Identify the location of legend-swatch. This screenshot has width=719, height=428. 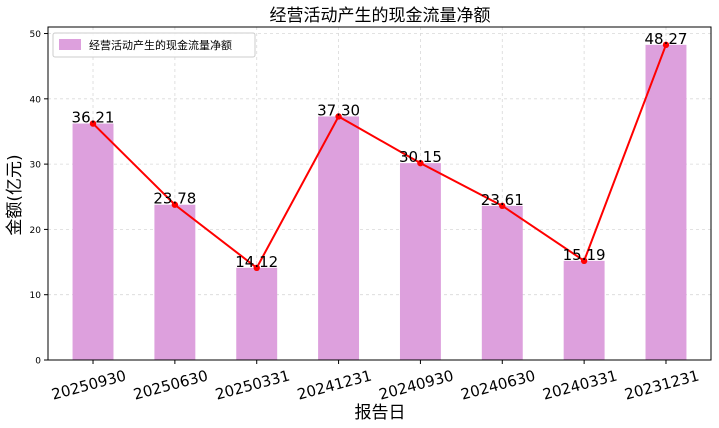
(70, 44).